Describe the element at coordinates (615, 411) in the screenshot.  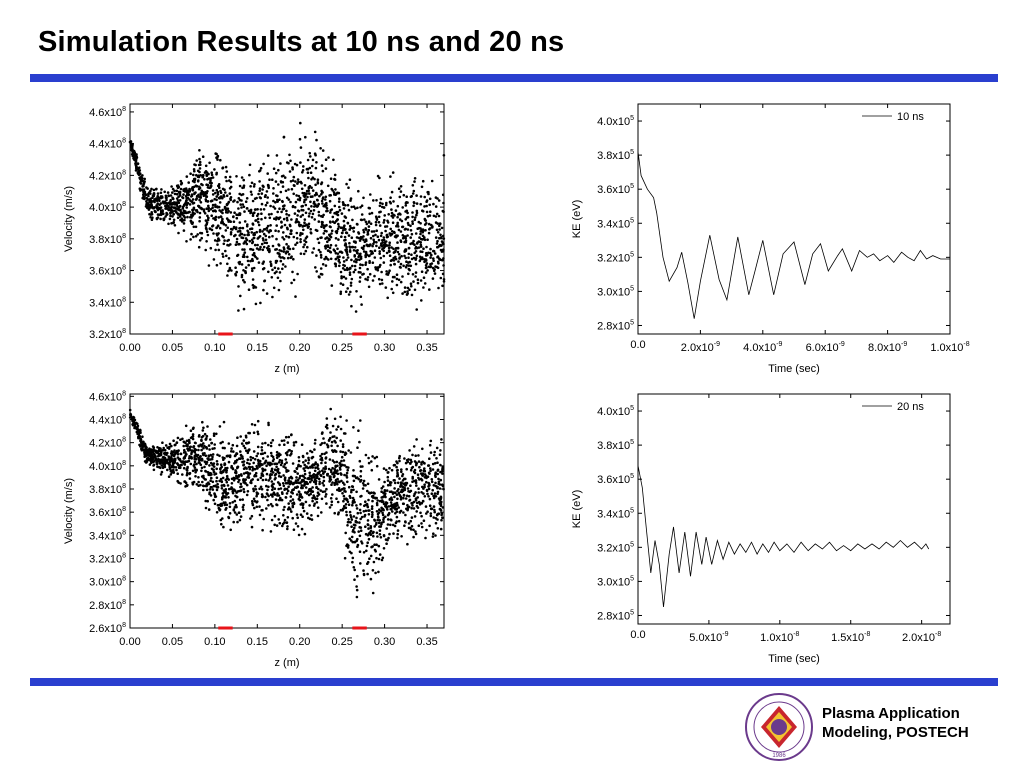
I see `y-tick-label: 4.0x105` at that location.